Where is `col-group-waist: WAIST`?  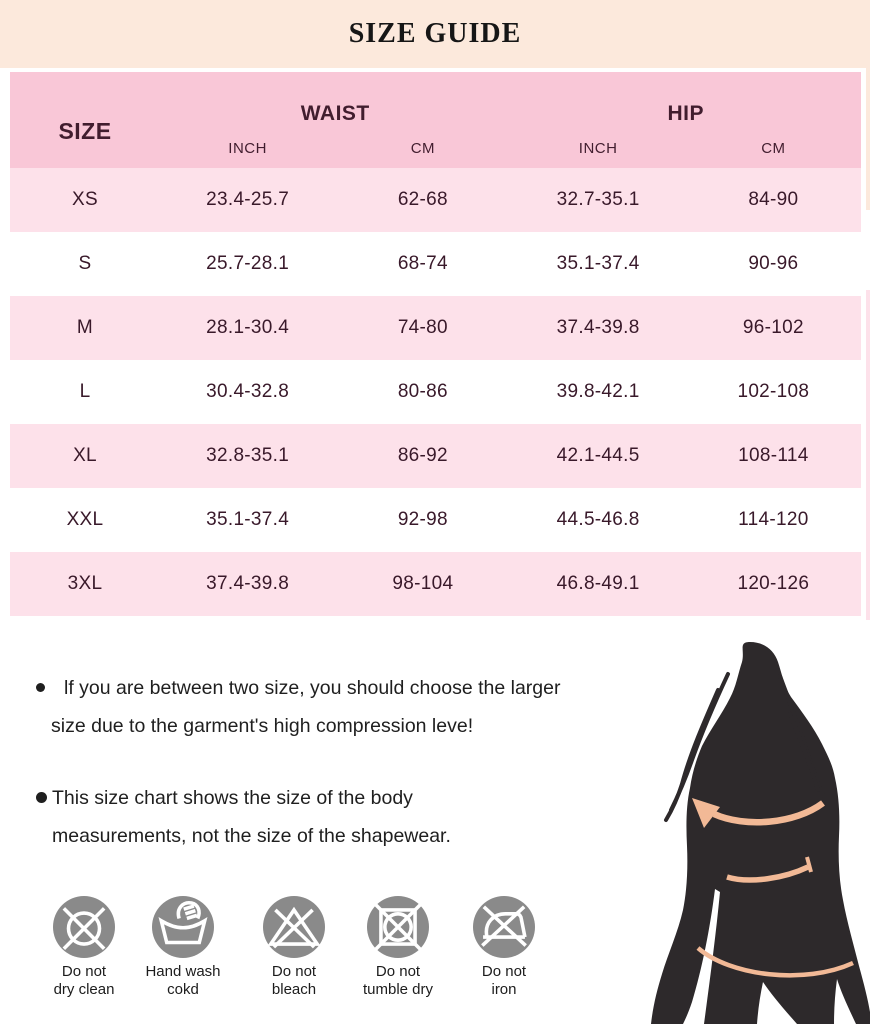
col-group-waist: WAIST is located at coordinates (335, 113).